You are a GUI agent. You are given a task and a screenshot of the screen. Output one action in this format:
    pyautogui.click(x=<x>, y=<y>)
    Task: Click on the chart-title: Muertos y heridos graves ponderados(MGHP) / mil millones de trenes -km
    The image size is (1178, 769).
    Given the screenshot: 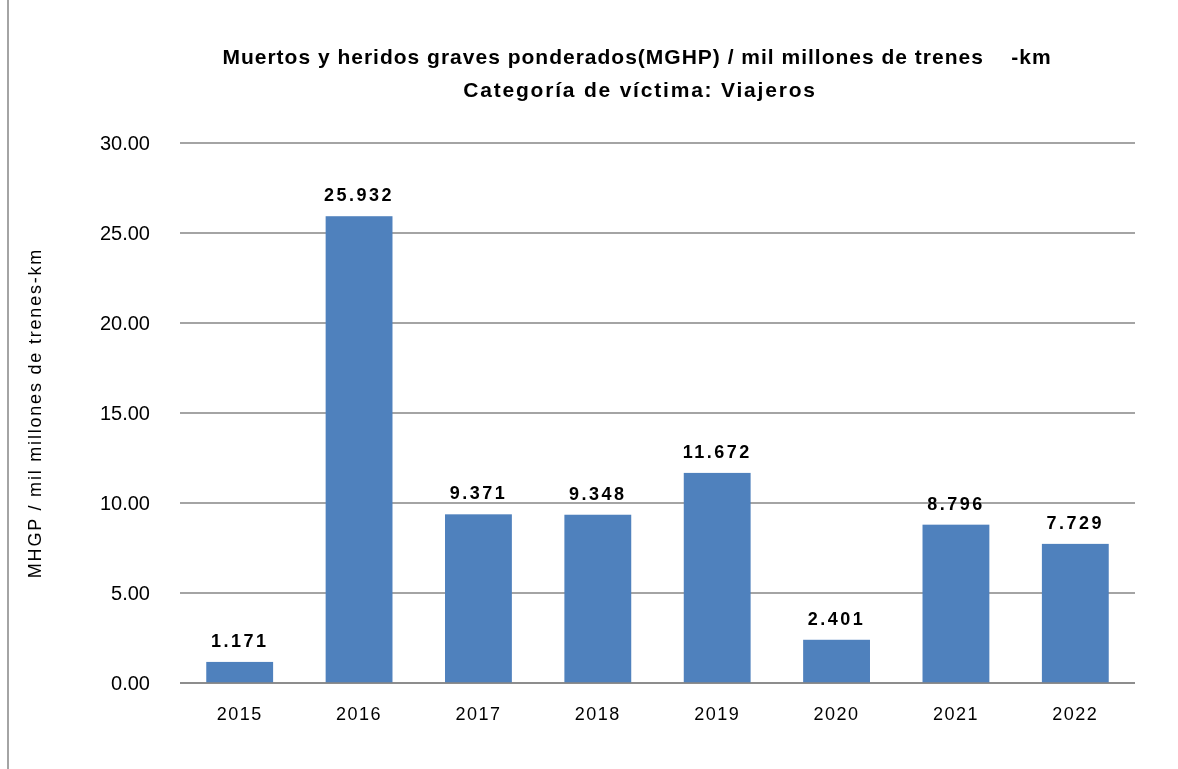 What is the action you would take?
    pyautogui.click(x=637, y=56)
    